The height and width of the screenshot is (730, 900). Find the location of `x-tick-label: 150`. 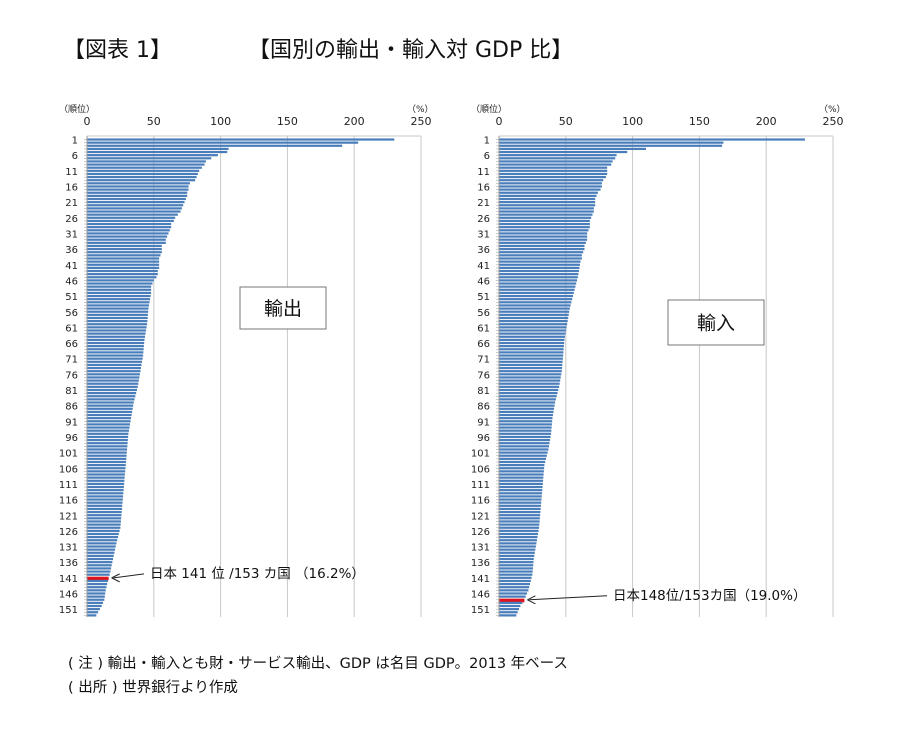

x-tick-label: 150 is located at coordinates (287, 121).